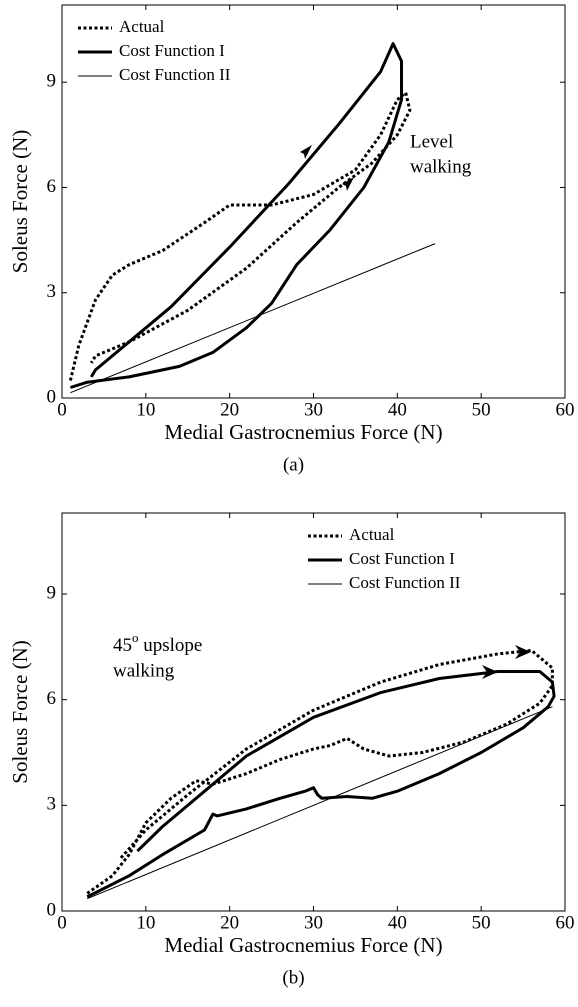  Describe the element at coordinates (293, 977) in the screenshot. I see `caption: (b)` at that location.